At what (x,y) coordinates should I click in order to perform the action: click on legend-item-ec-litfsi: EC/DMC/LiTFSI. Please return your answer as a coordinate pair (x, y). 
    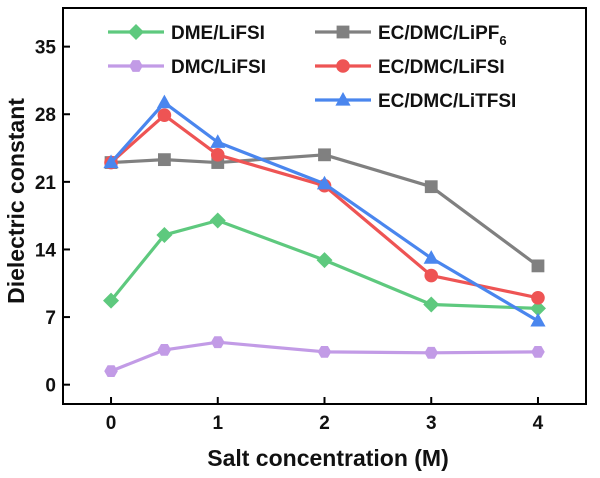
    Looking at the image, I should click on (415, 101).